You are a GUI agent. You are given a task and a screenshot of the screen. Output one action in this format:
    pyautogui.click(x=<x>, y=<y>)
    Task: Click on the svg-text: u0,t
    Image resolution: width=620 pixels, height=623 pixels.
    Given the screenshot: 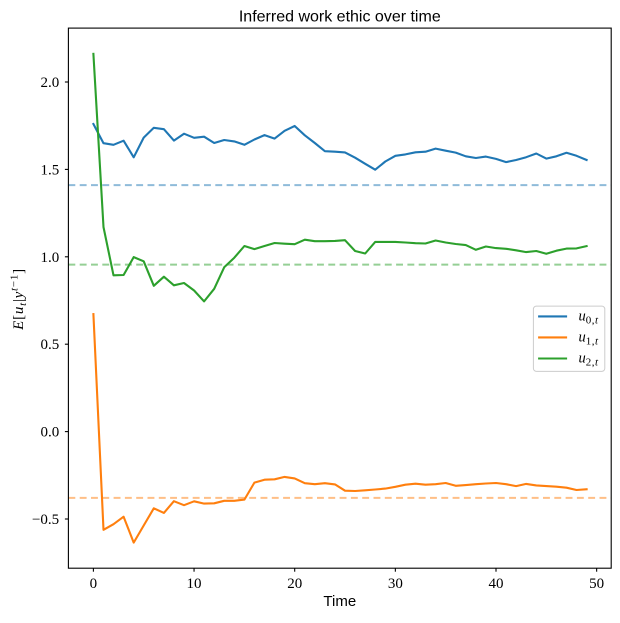 What is the action you would take?
    pyautogui.click(x=589, y=318)
    